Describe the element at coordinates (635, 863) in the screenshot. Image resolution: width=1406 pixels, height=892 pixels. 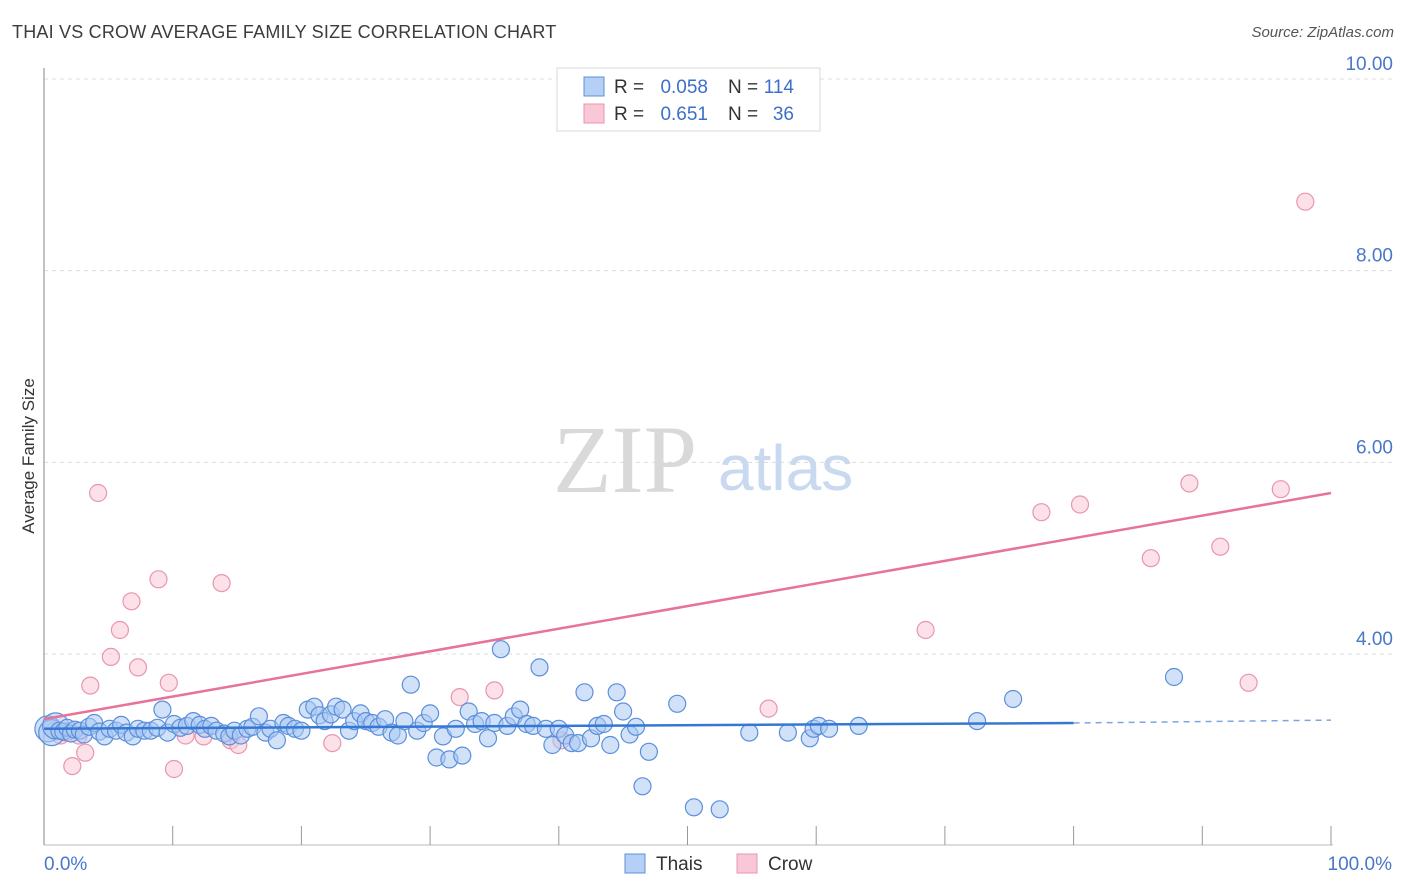
I see `bottom-legend-swatch-thais` at that location.